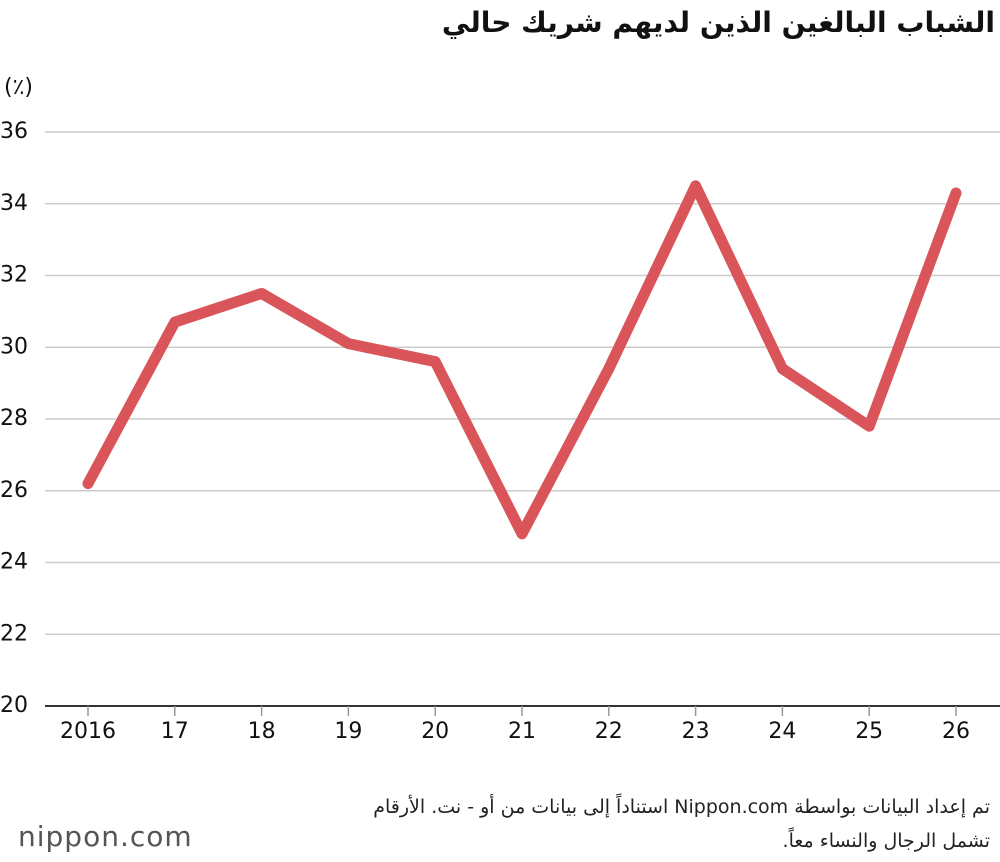 The image size is (1000, 862). What do you see at coordinates (14, 418) in the screenshot?
I see `y-tick-label: 28` at bounding box center [14, 418].